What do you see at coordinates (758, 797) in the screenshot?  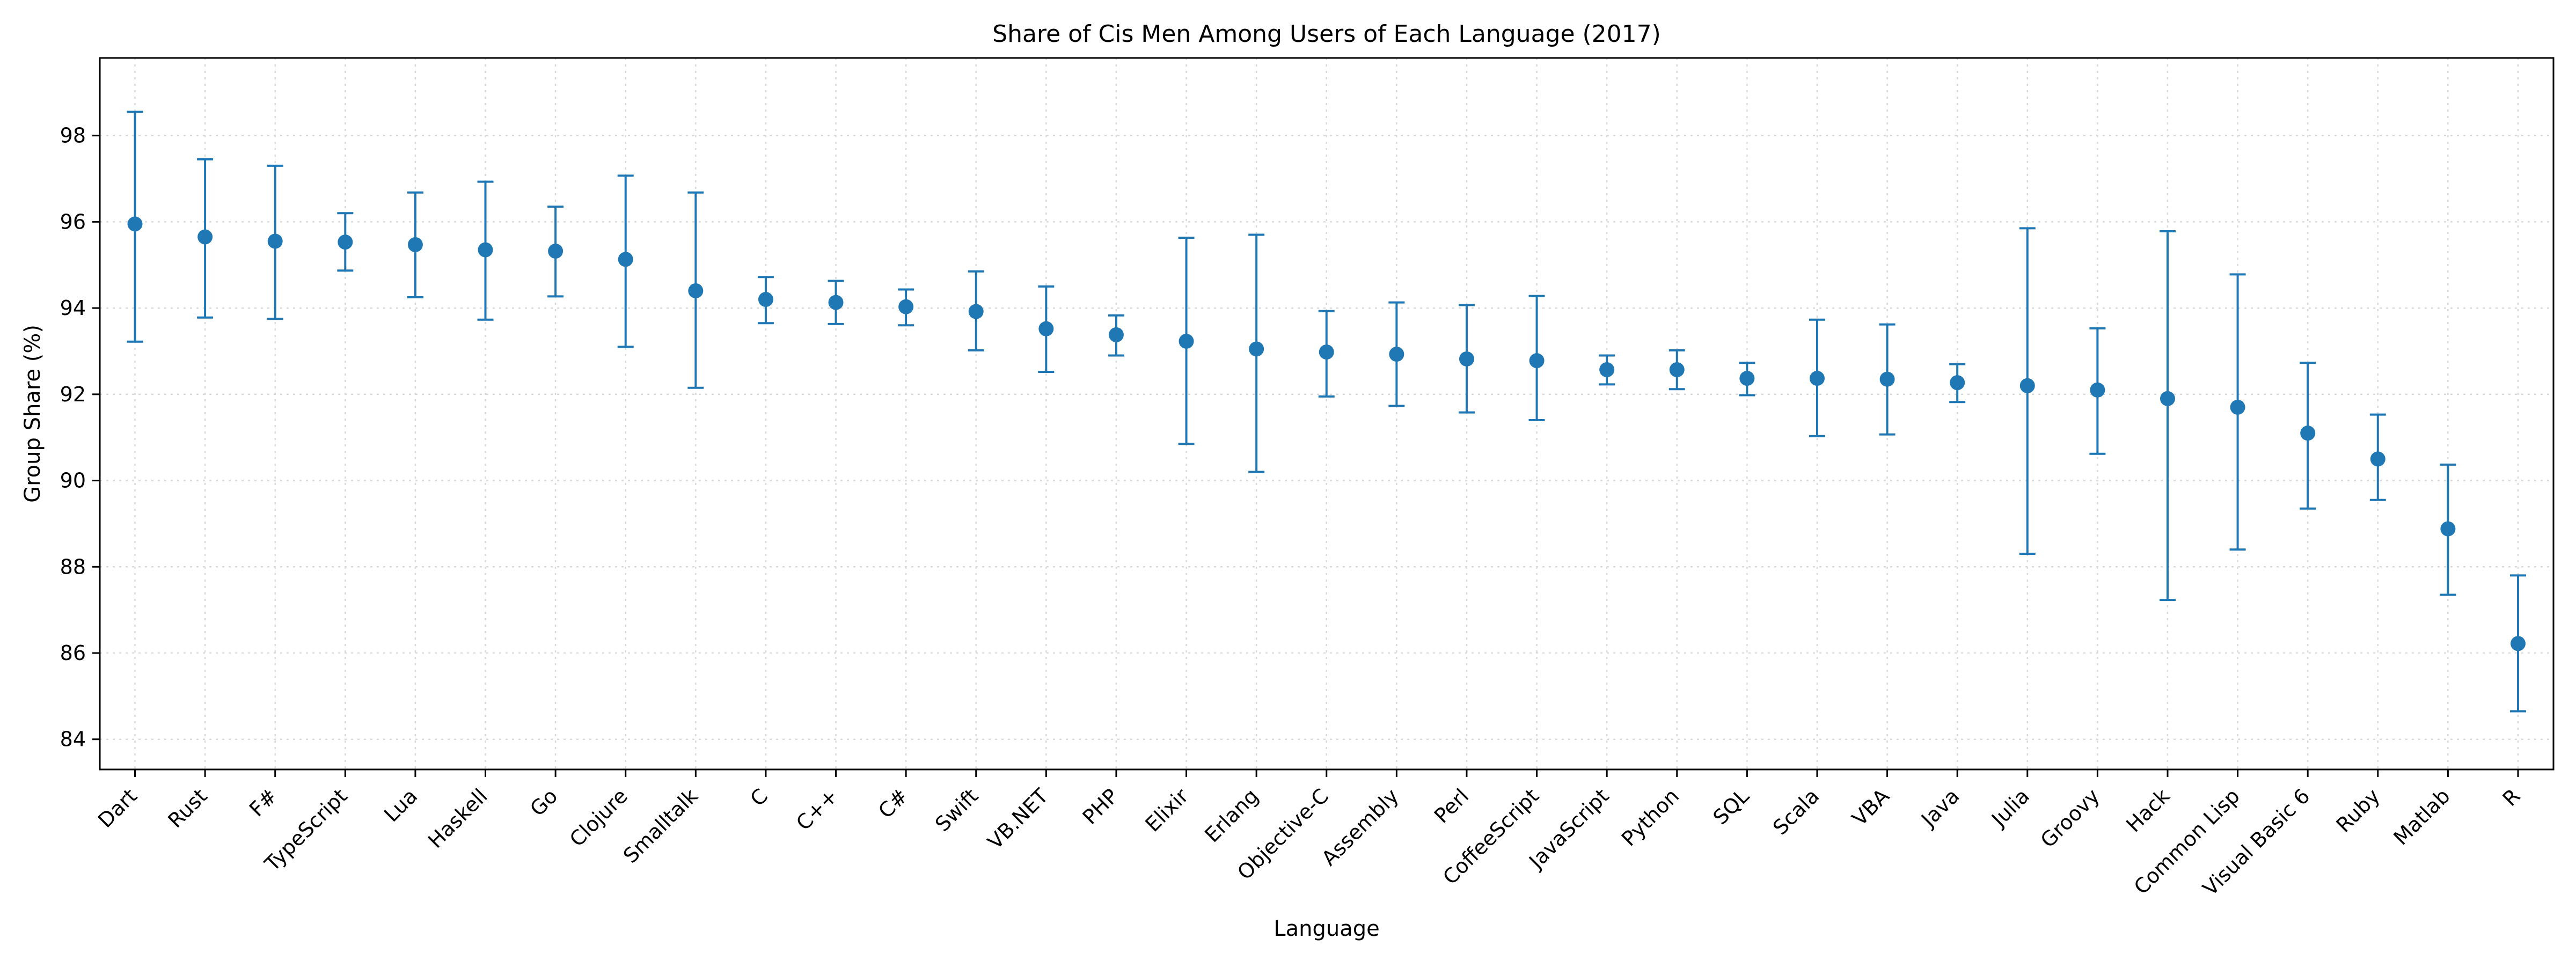 I see `x-tick-label: C` at bounding box center [758, 797].